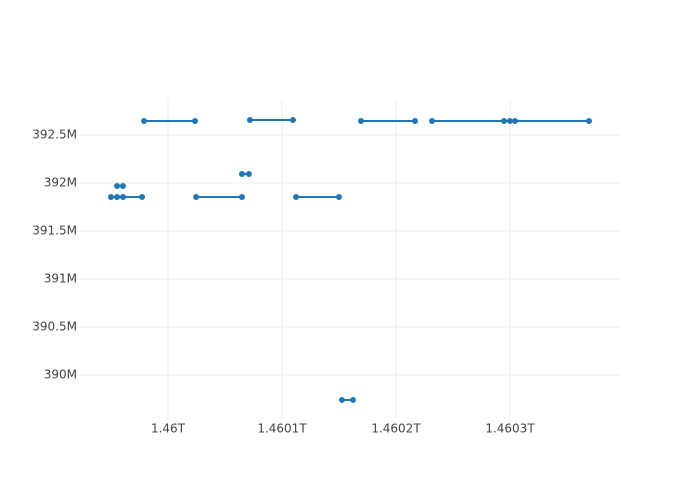 This screenshot has width=700, height=500. What do you see at coordinates (54, 135) in the screenshot?
I see `y-tick-label: 392.5M` at bounding box center [54, 135].